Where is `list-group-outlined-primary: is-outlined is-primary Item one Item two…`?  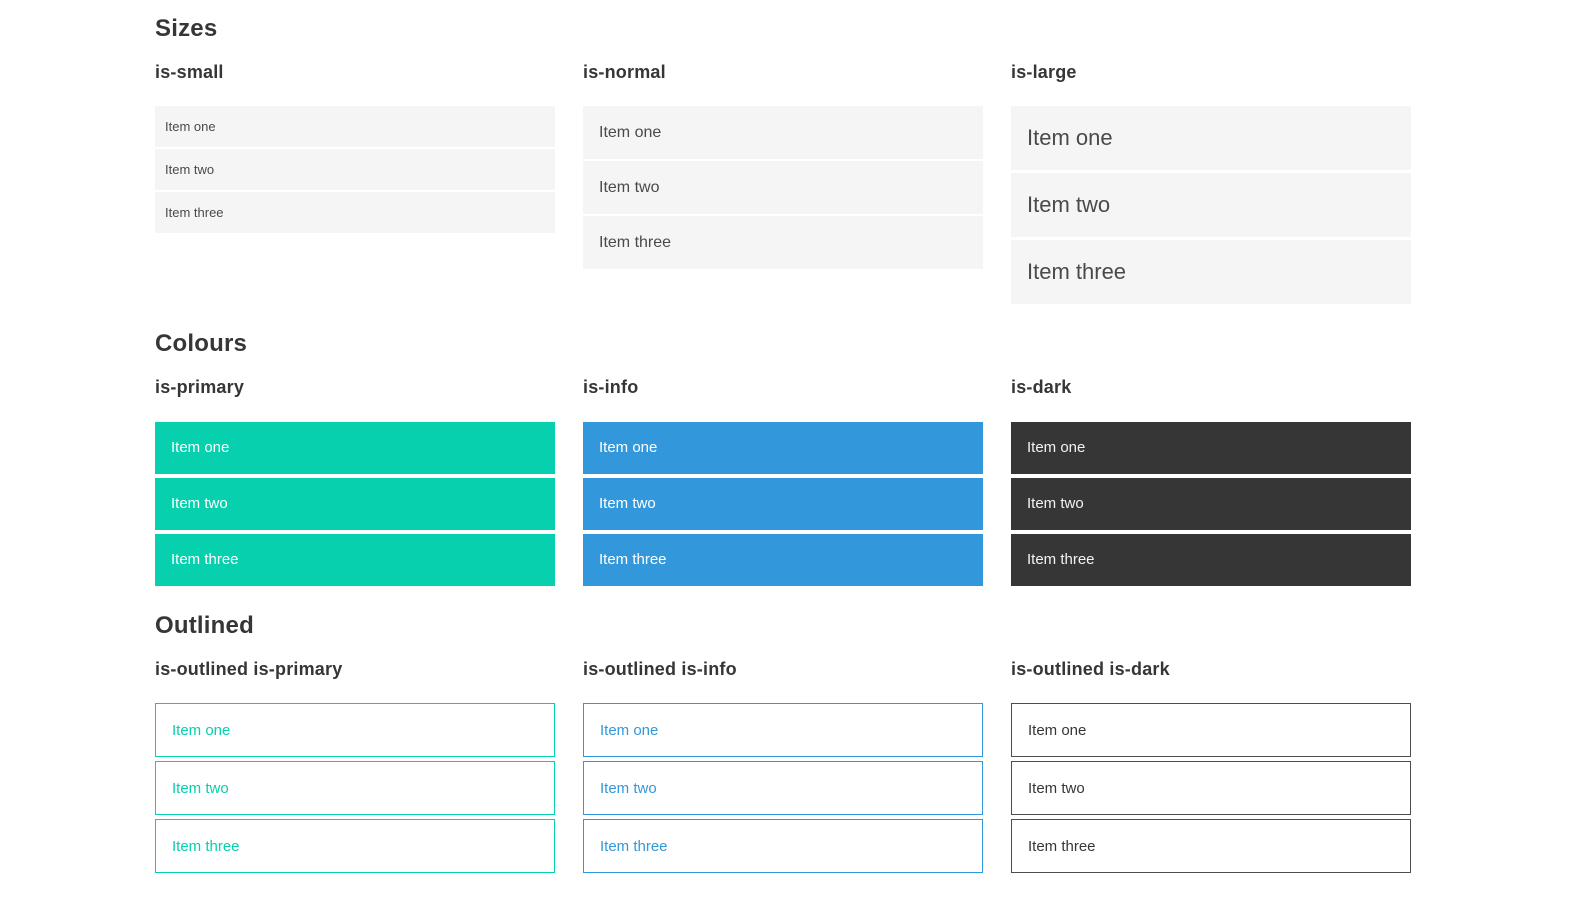
list-group-outlined-primary: is-outlined is-primary Item one Item two… is located at coordinates (355, 766).